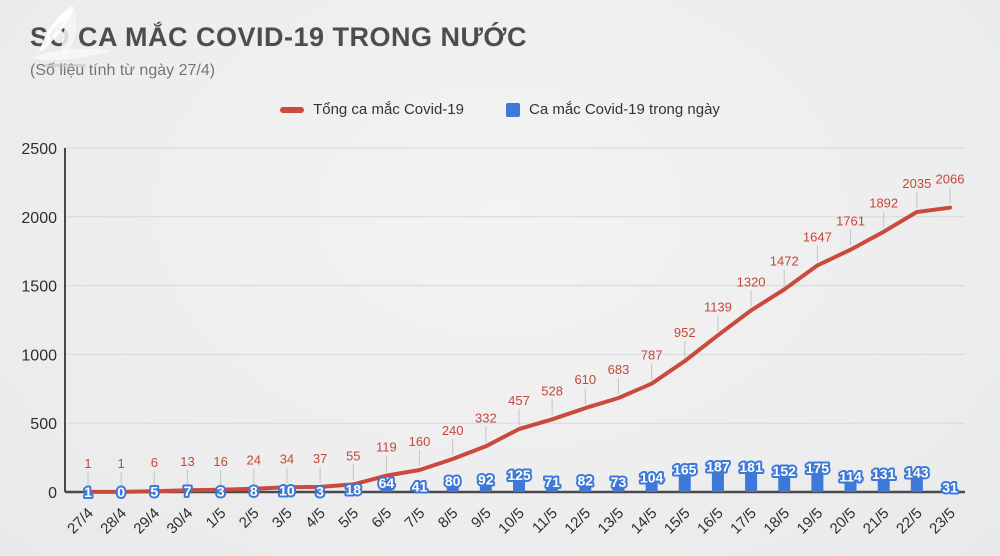 This screenshot has width=1000, height=556. What do you see at coordinates (850, 476) in the screenshot?
I see `daily-label: 114` at bounding box center [850, 476].